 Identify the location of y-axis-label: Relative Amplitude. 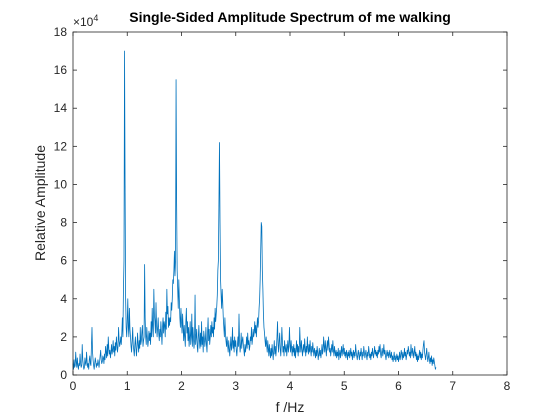
(40, 203).